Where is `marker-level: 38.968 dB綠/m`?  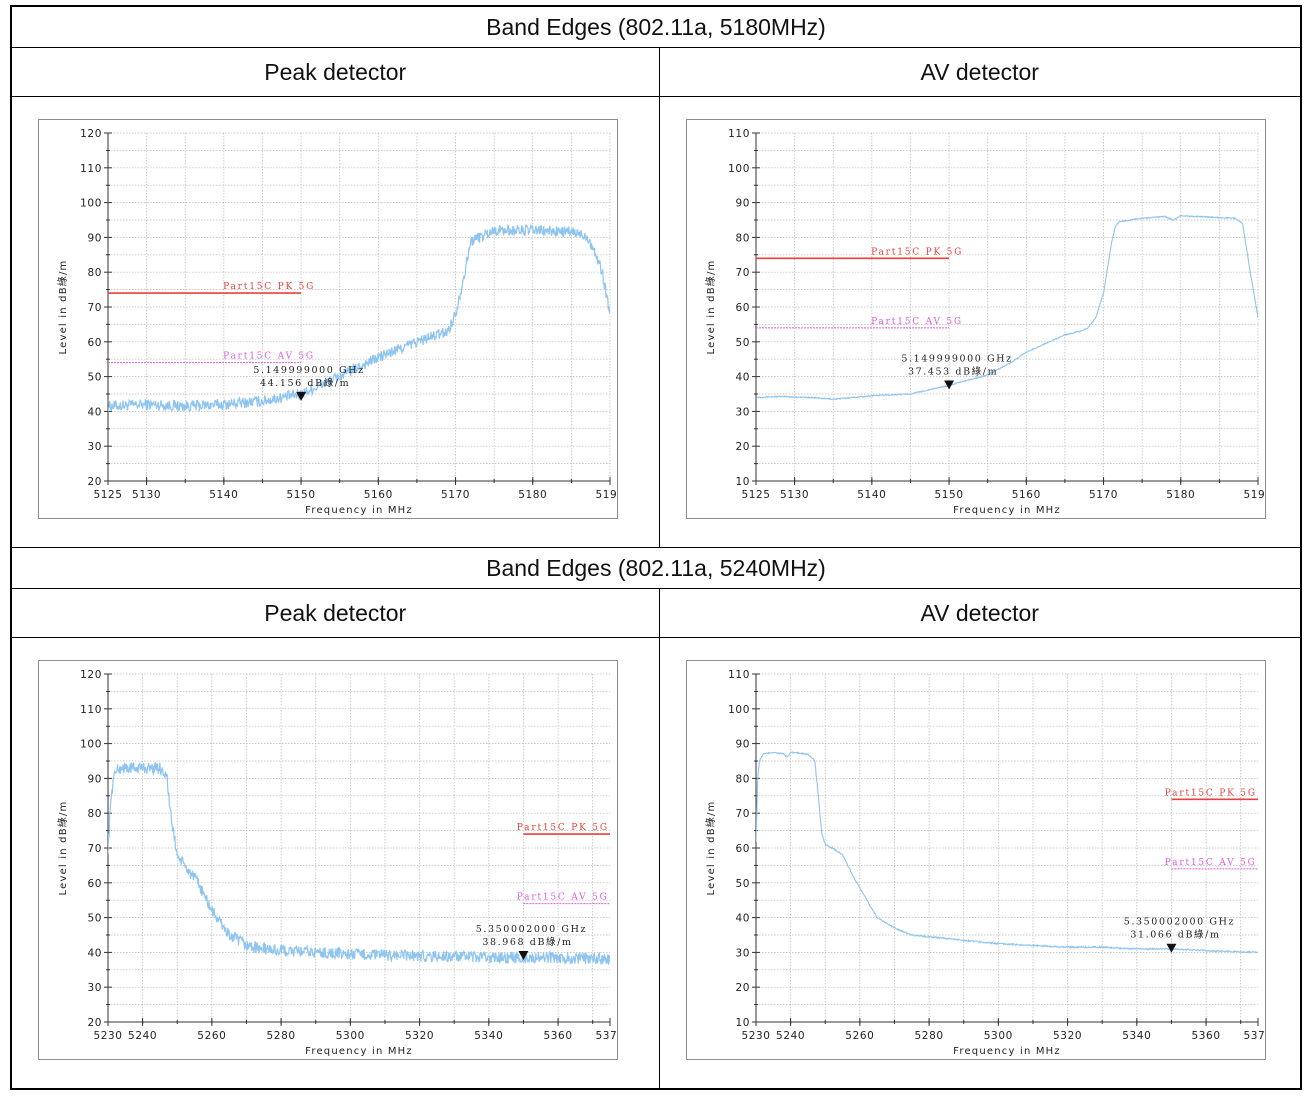
marker-level: 38.968 dB綠/m is located at coordinates (527, 942).